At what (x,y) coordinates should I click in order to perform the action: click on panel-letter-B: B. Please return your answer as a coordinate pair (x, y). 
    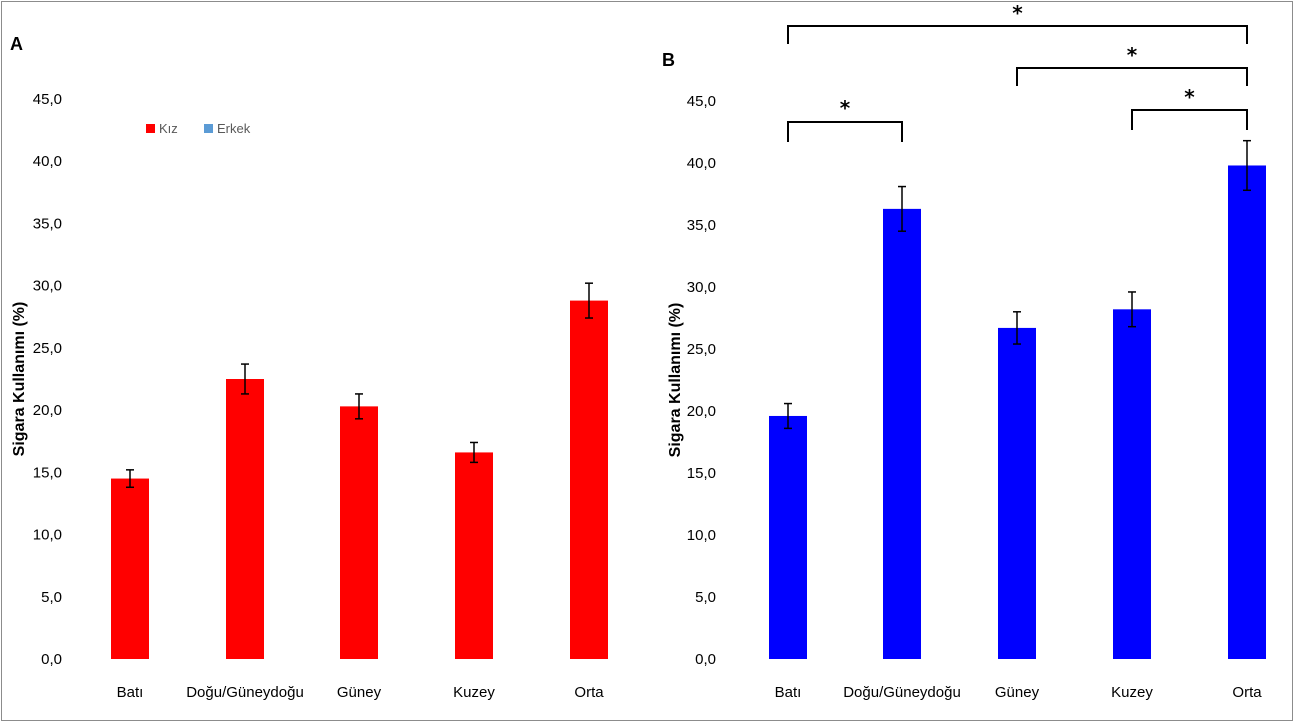
    Looking at the image, I should click on (668, 60).